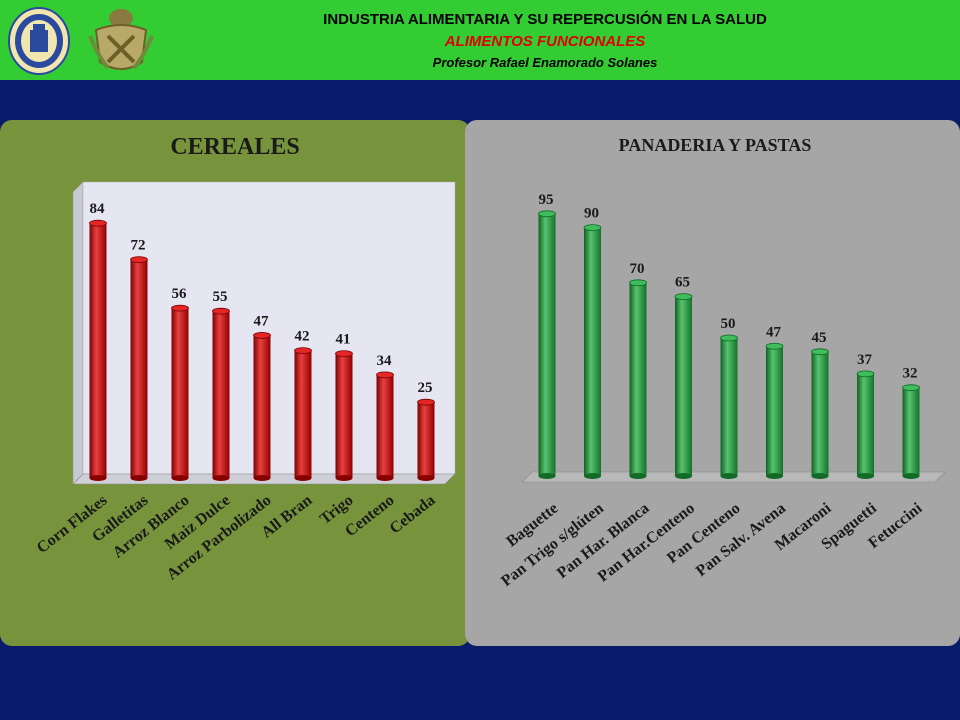 This screenshot has height=720, width=960. Describe the element at coordinates (262, 406) in the screenshot. I see `bar-arroz-parbolizado` at that location.